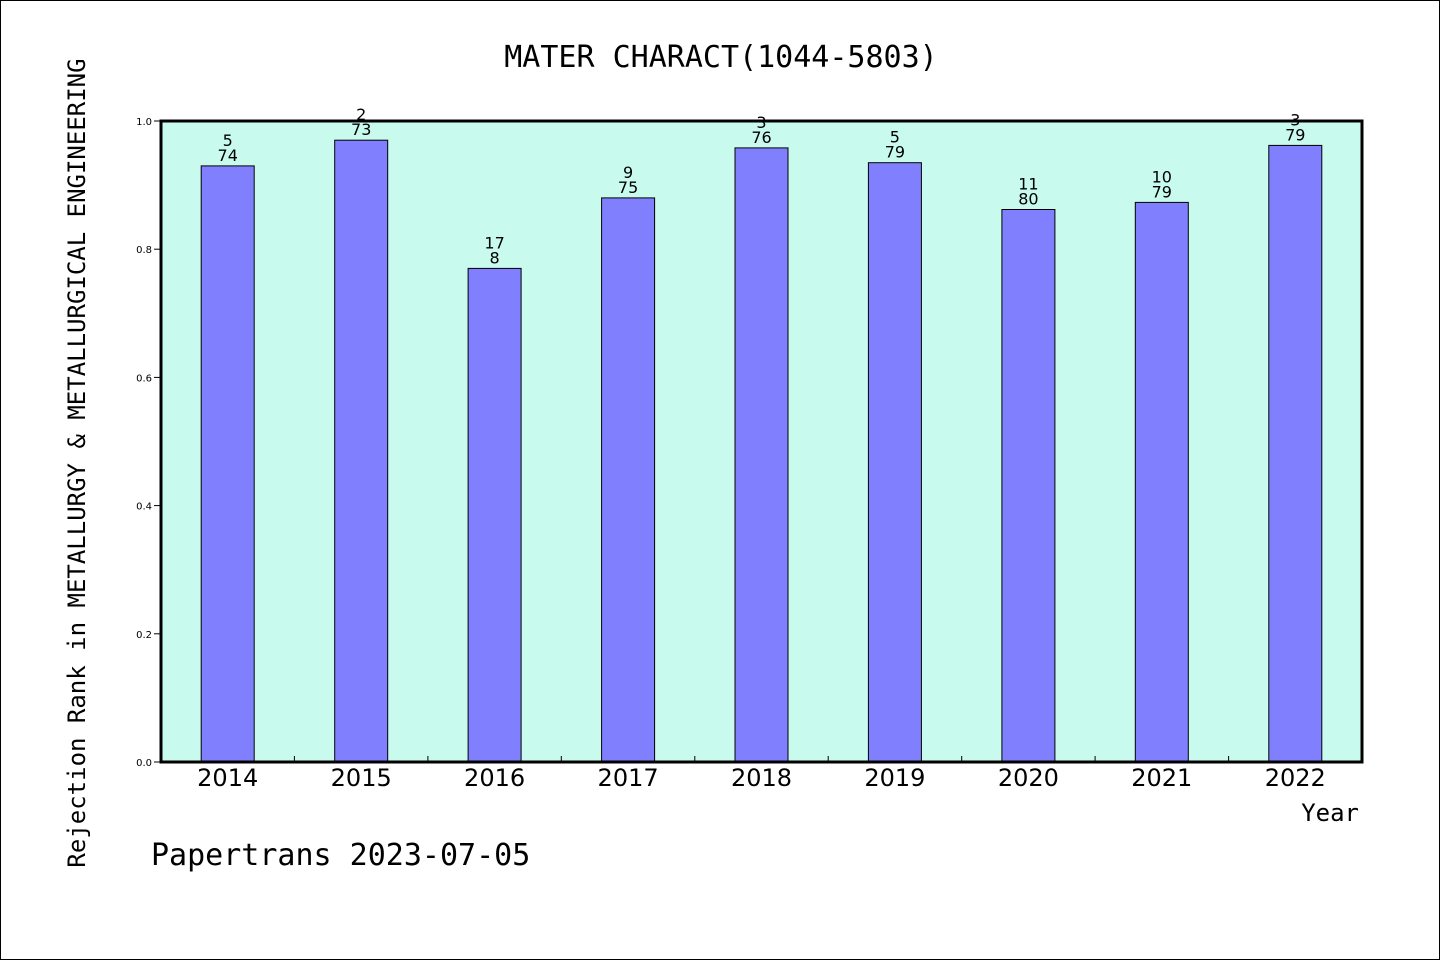 The image size is (1440, 961). I want to click on bar-label-top-2015: 2, so click(361, 114).